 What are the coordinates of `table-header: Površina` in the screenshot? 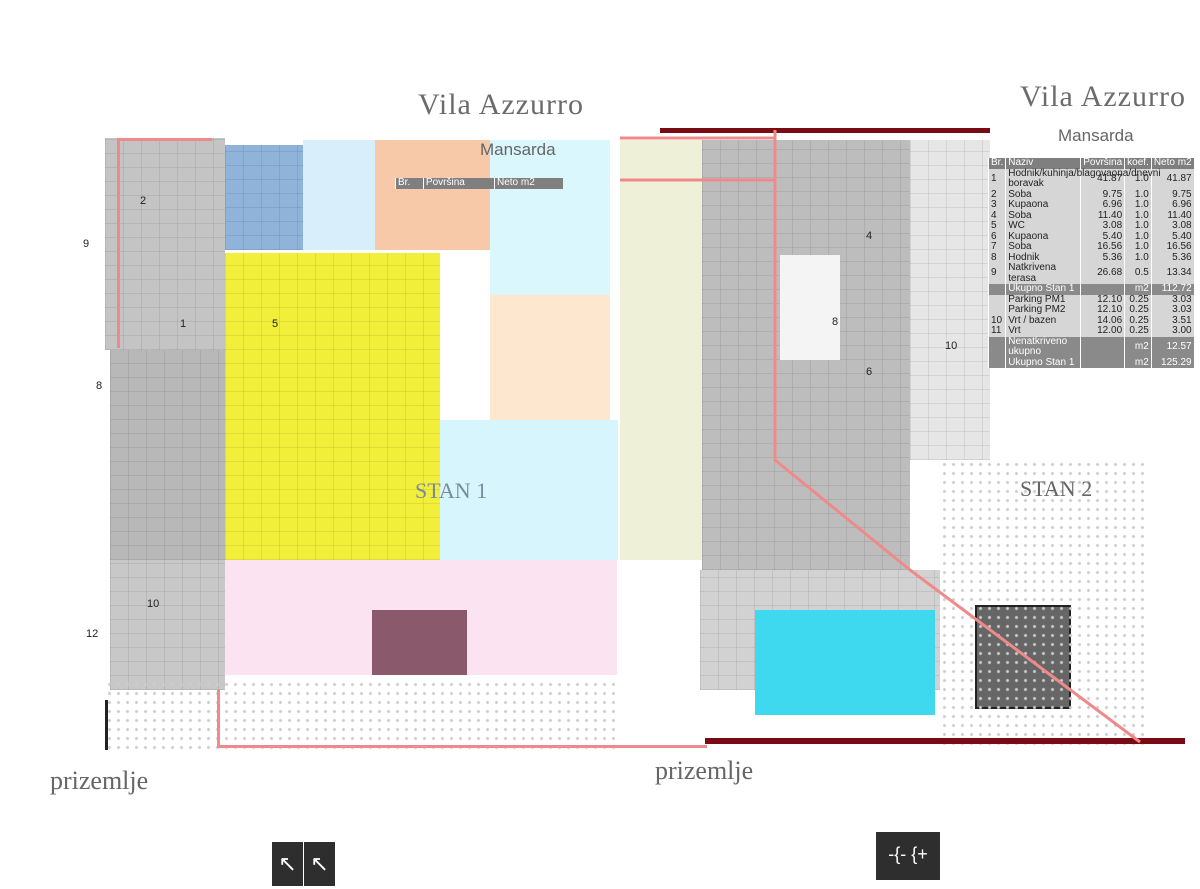 It's located at (458, 183).